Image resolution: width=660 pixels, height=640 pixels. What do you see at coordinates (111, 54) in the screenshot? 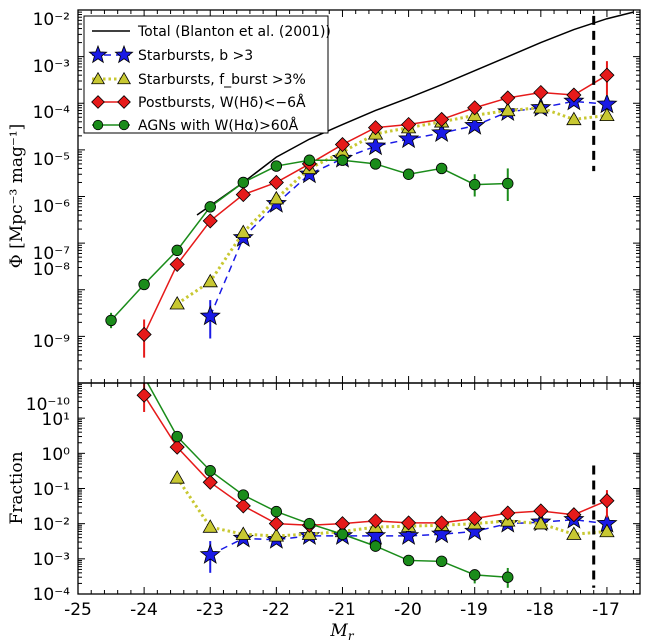
I see `legend-swatch-starbursts` at bounding box center [111, 54].